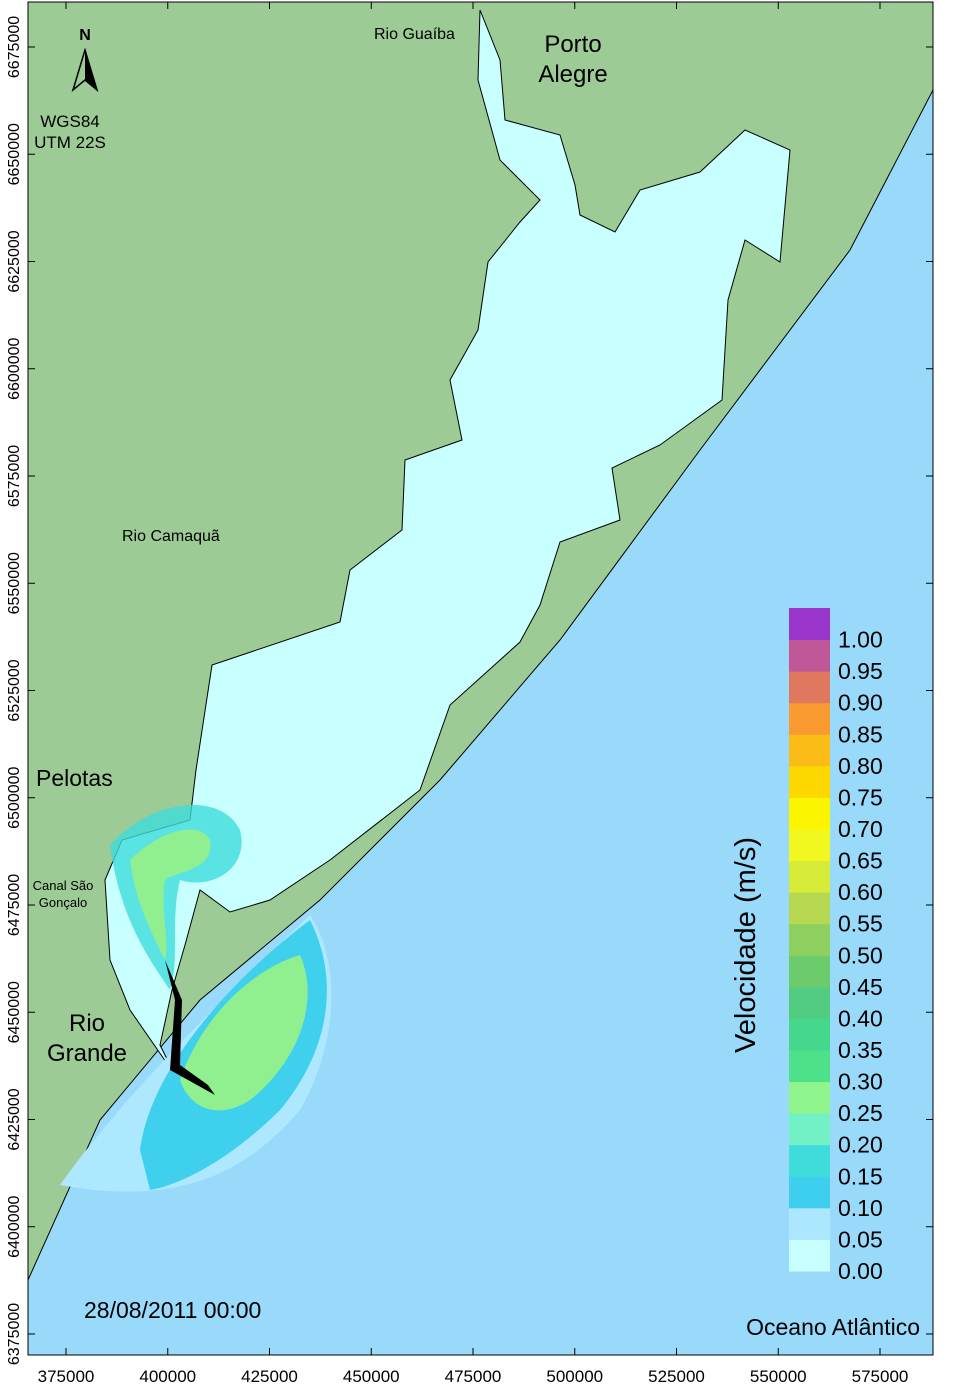 This screenshot has height=1390, width=953. I want to click on x-tick-label: 450000, so click(371, 1376).